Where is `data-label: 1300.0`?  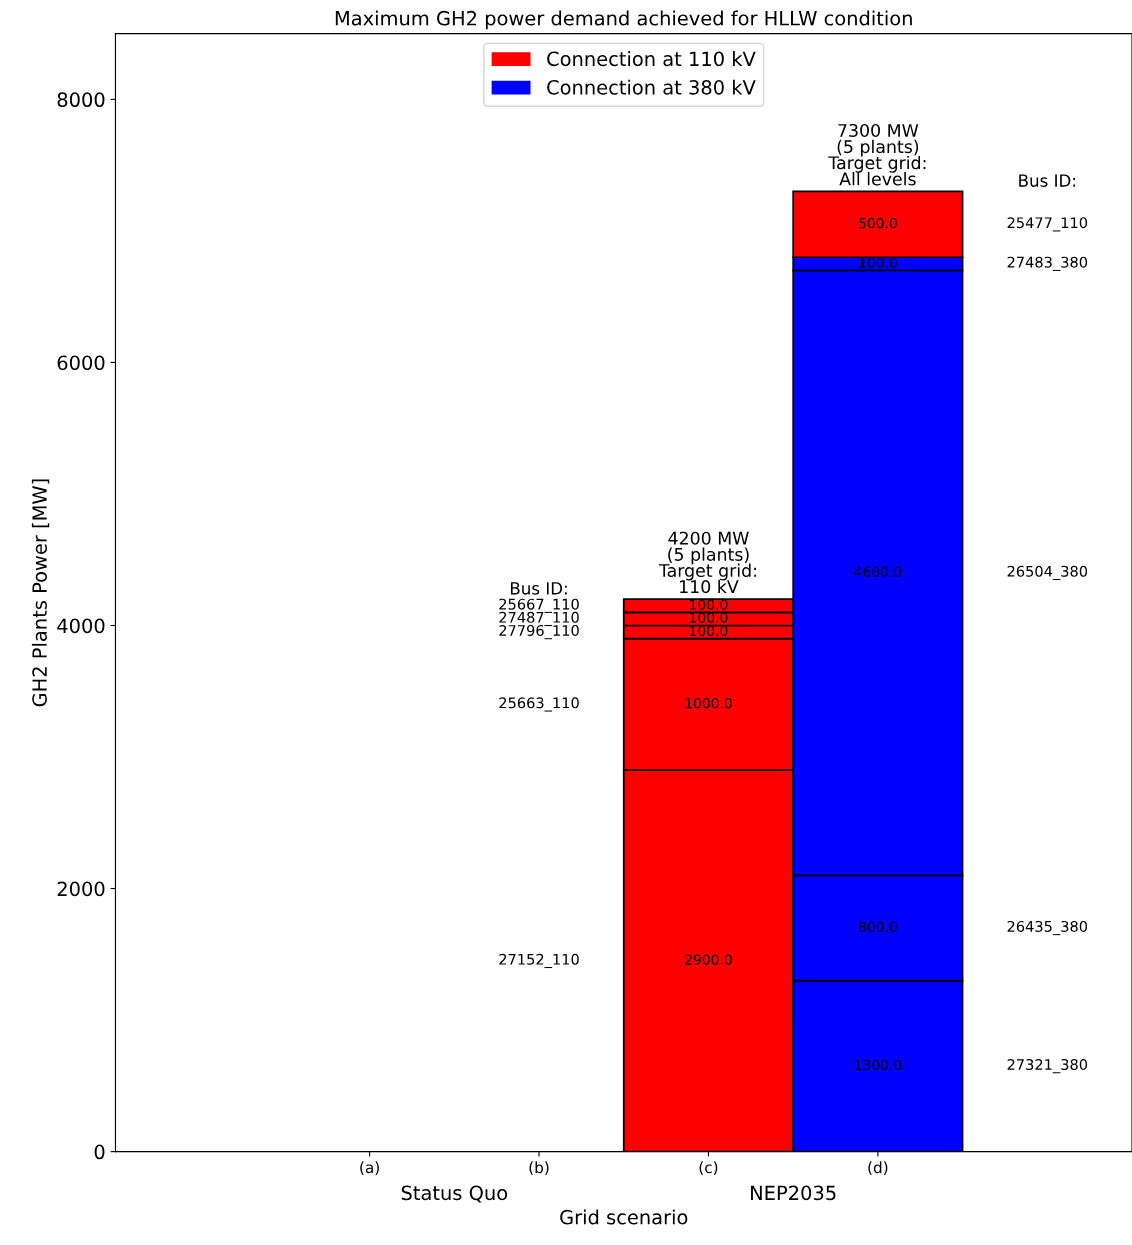 data-label: 1300.0 is located at coordinates (878, 1065).